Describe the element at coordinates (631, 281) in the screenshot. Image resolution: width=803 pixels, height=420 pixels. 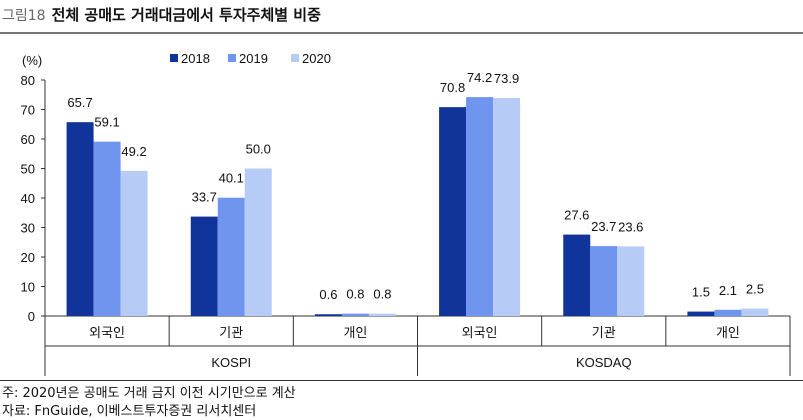
I see `bar-KOSDAQ-기관-2020` at that location.